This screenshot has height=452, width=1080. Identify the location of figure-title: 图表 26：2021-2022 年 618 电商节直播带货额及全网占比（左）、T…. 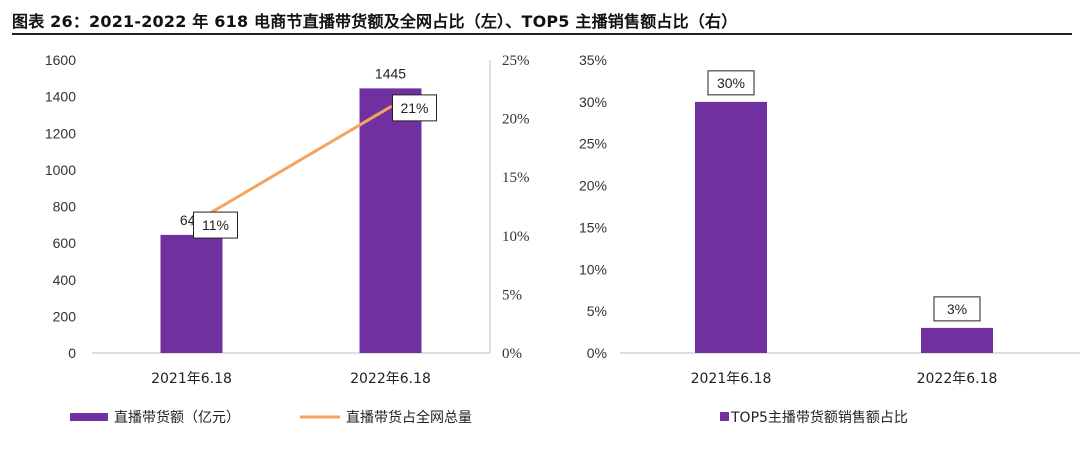
(375, 21).